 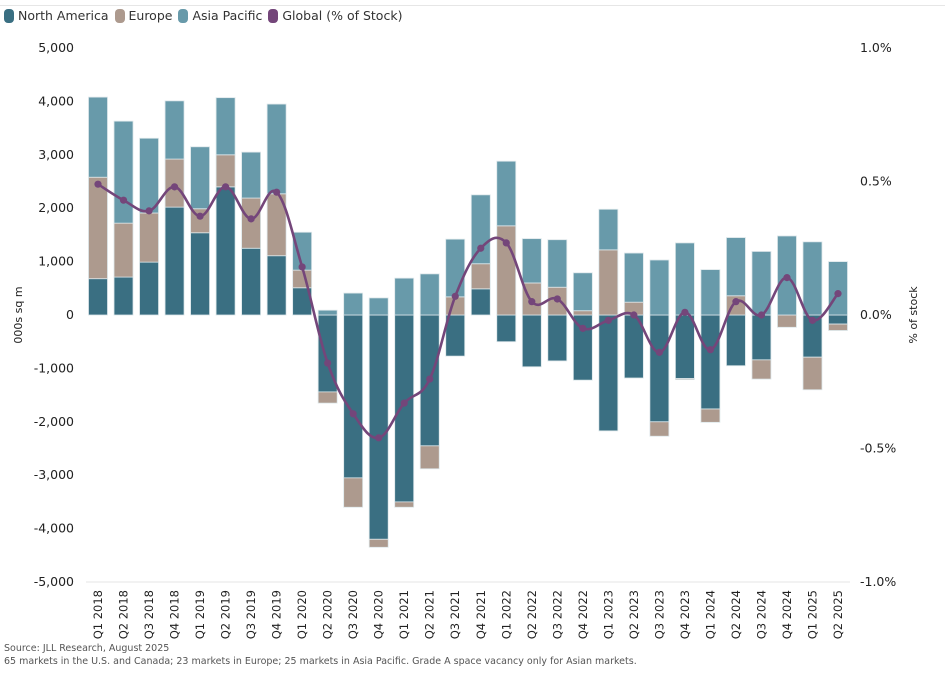 I want to click on legend-item-europe: Europe, so click(x=143, y=15).